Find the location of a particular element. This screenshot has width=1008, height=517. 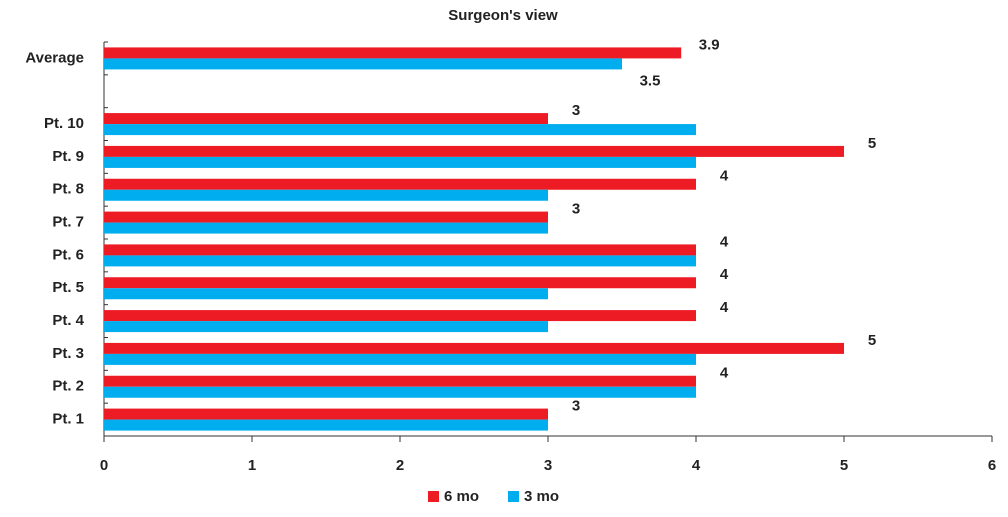

y-tick-label: Pt. 1 is located at coordinates (68, 419).